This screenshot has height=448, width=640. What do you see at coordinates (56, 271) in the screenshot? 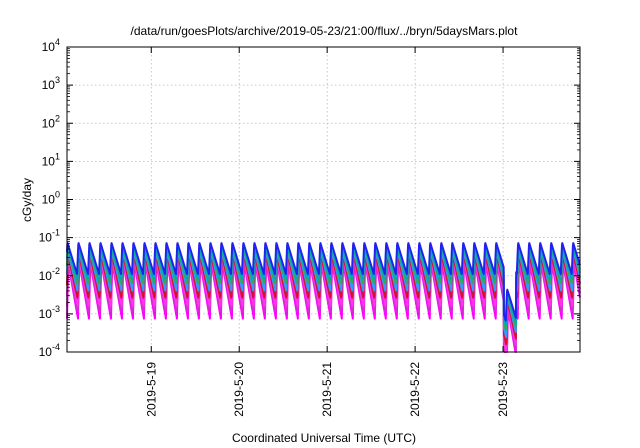
I see `y-tick-exponent: -2` at bounding box center [56, 271].